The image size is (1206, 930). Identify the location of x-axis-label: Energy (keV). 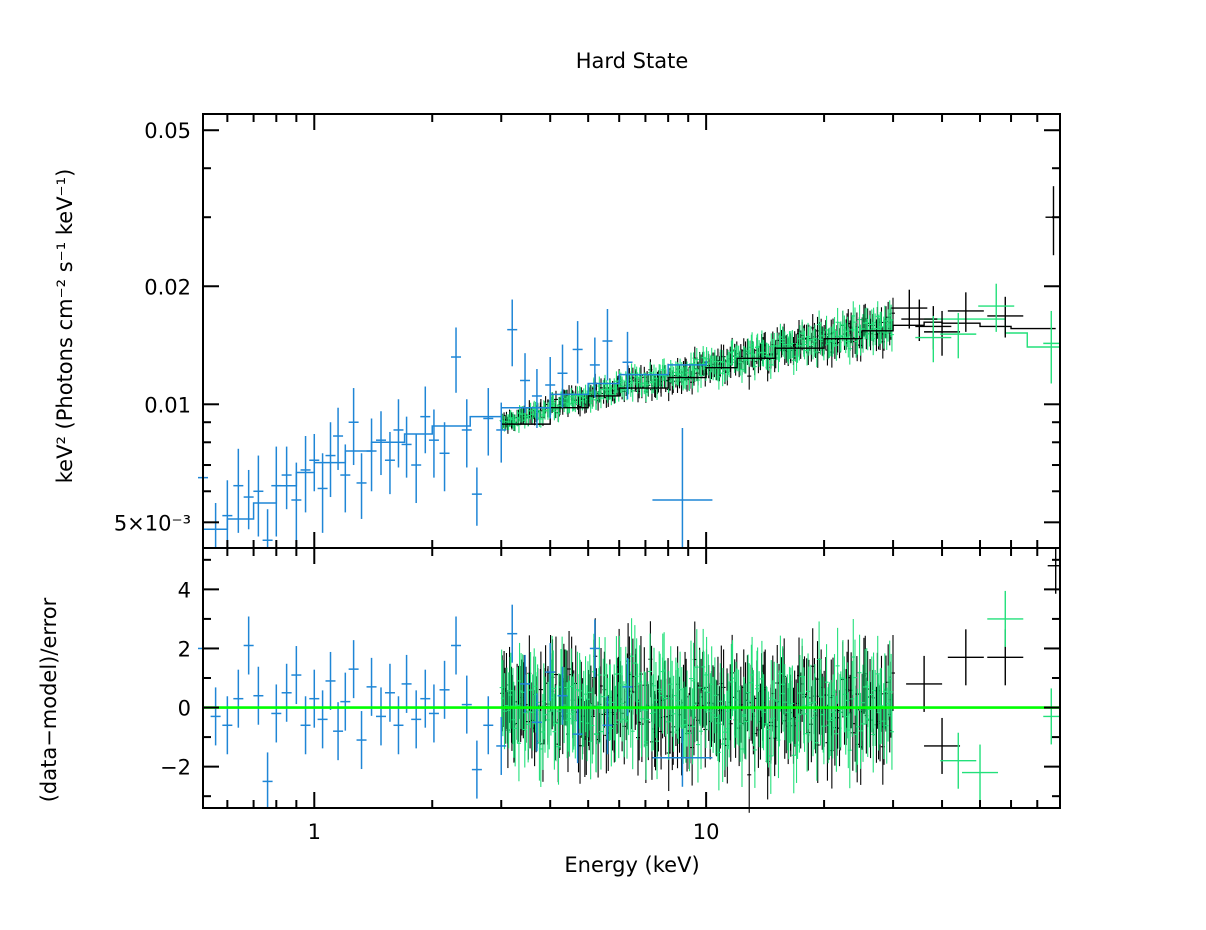
(631, 865).